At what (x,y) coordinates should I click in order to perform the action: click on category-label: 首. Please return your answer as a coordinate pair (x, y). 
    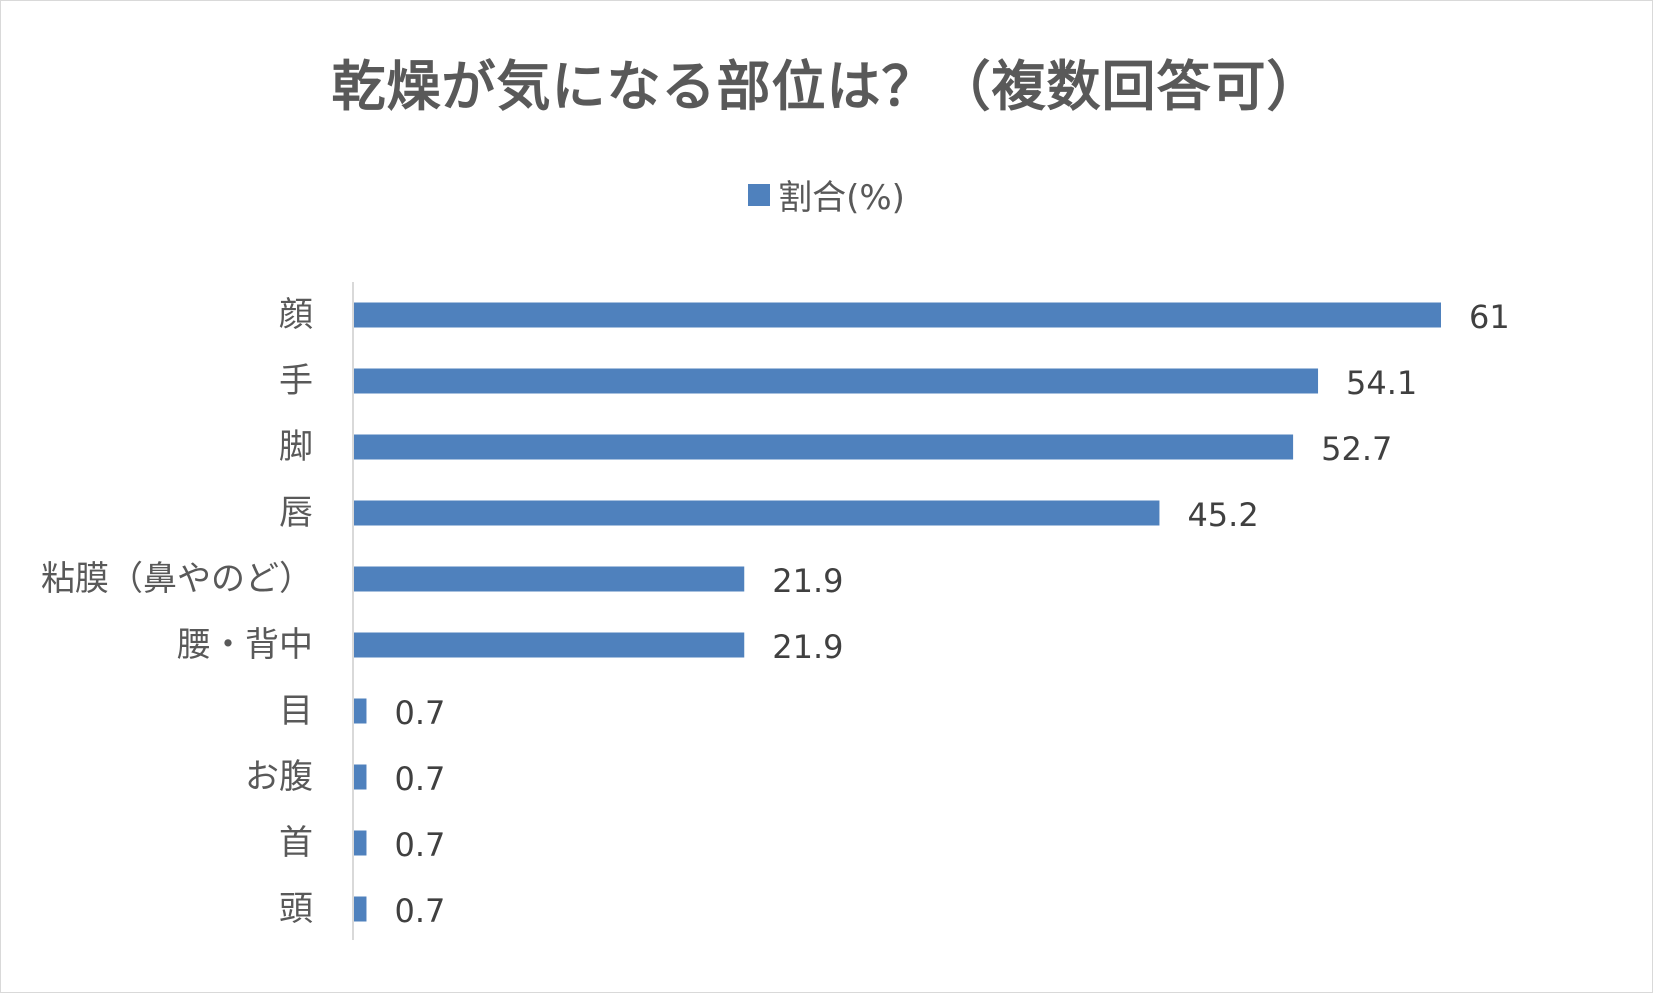
    Looking at the image, I should click on (296, 843).